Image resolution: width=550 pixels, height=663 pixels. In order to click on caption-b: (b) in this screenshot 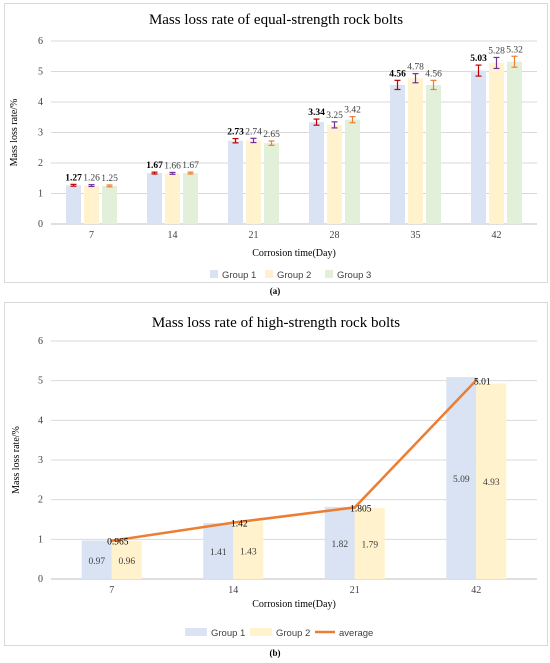, I will do `click(275, 653)`.